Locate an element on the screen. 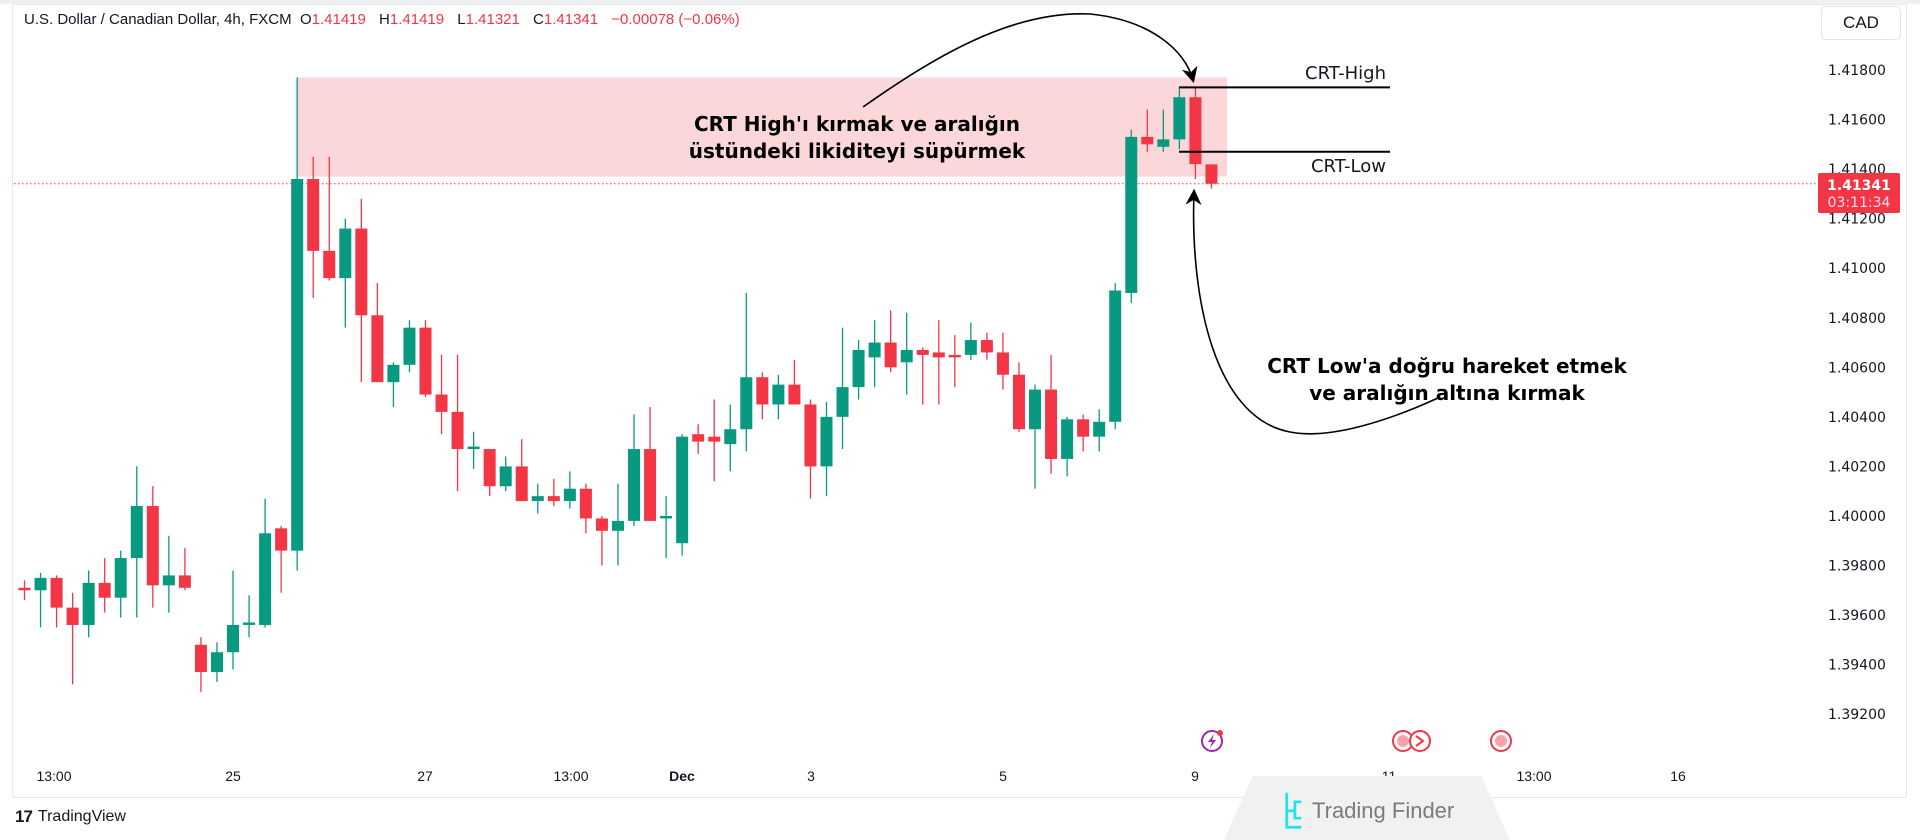 The width and height of the screenshot is (1920, 840). open-label: O is located at coordinates (305, 19).